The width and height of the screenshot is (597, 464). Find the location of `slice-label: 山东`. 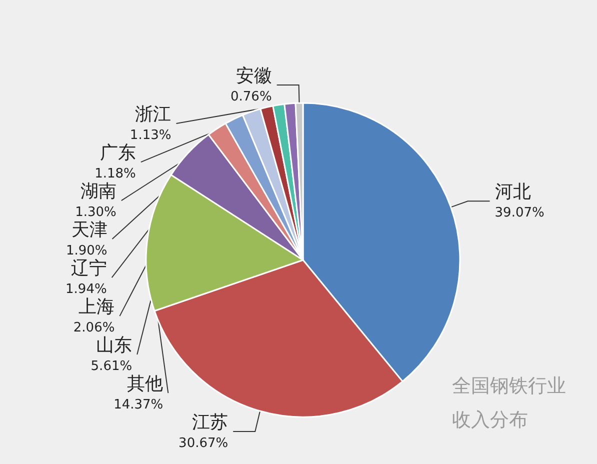

slice-label: 山东 is located at coordinates (114, 345).